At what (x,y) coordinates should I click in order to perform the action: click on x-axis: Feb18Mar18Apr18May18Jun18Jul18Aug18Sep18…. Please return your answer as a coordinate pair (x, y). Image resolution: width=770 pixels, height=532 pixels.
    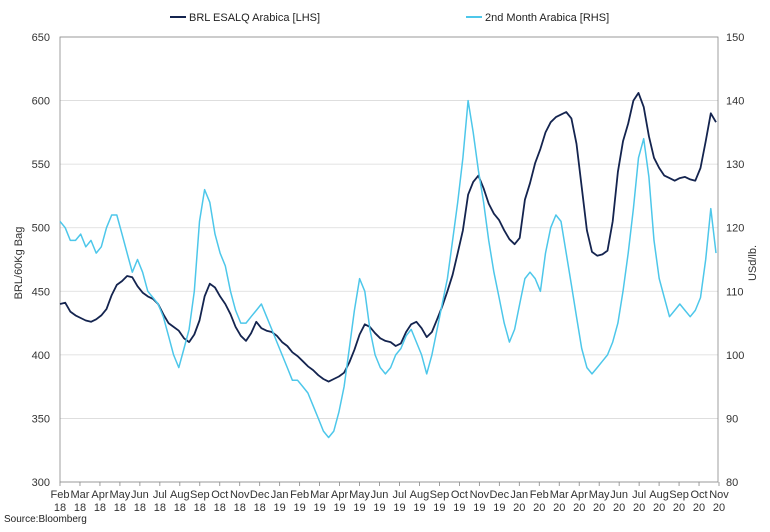
    Looking at the image, I should click on (390, 498).